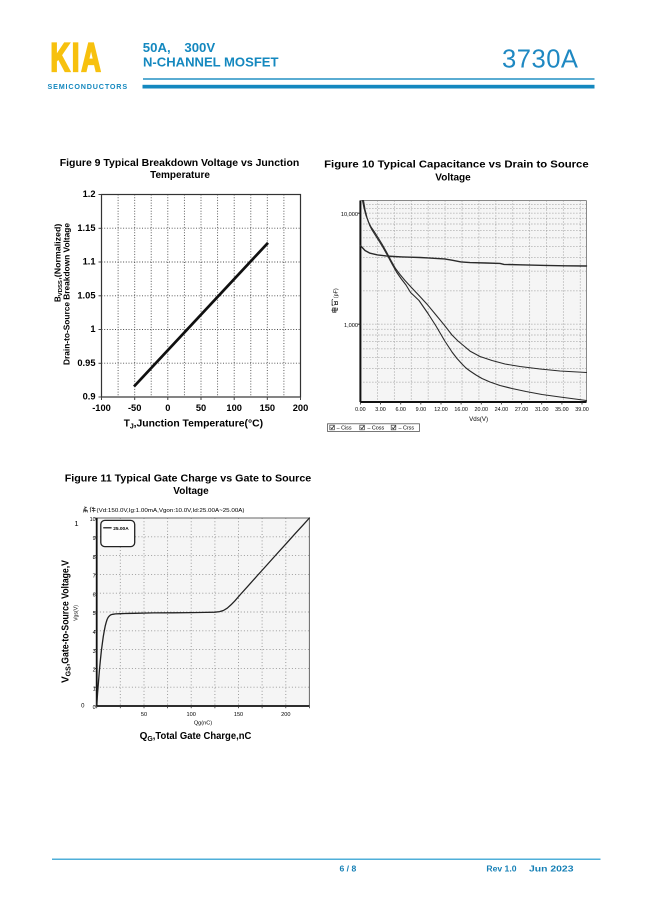 This screenshot has height=917, width=649. I want to click on svg-text: N-CHANNEL MOSFET, so click(211, 62).